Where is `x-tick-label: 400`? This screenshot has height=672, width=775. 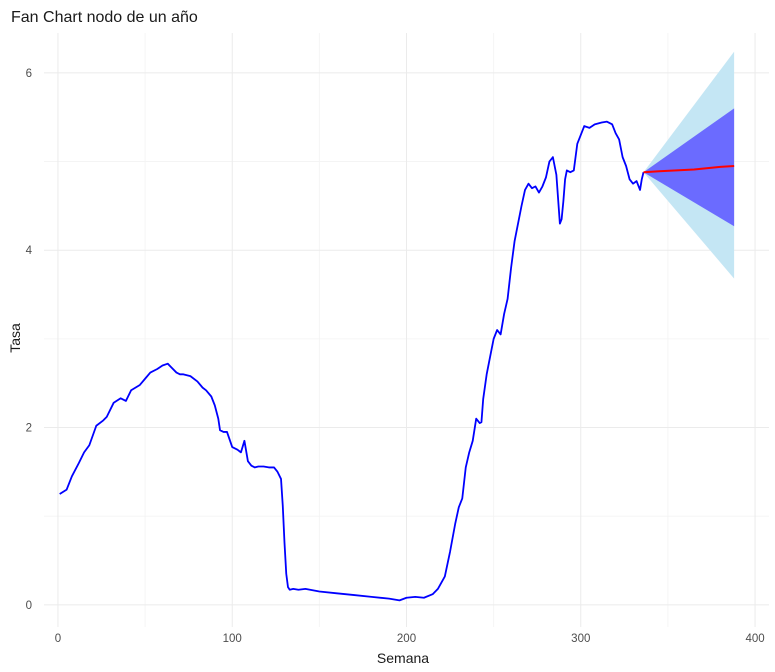 x-tick-label: 400 is located at coordinates (754, 639).